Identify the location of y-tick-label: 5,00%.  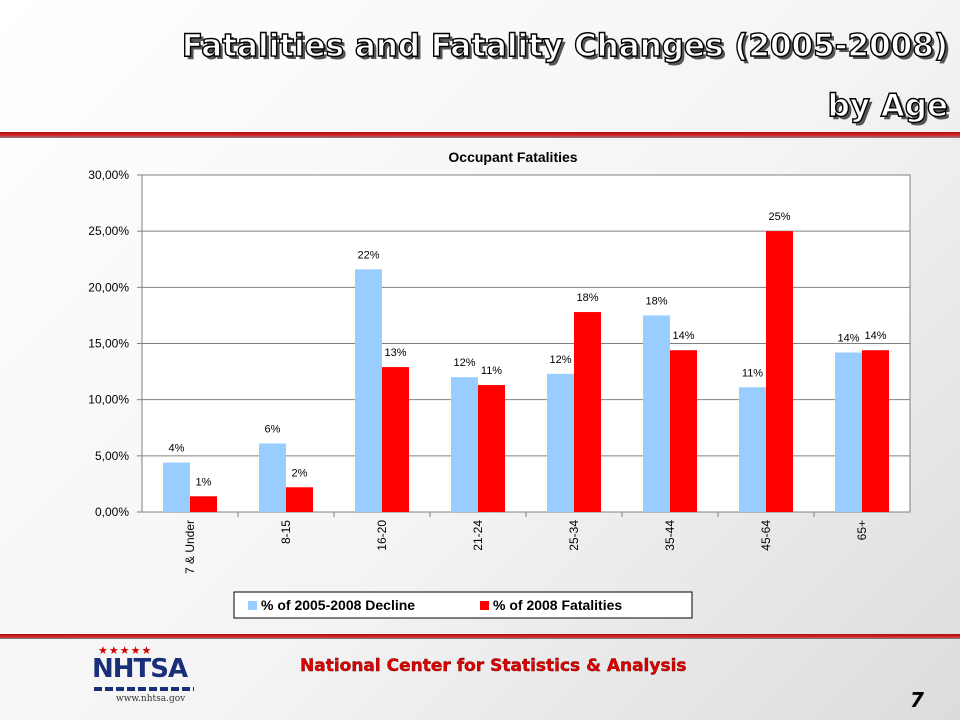
(112, 456).